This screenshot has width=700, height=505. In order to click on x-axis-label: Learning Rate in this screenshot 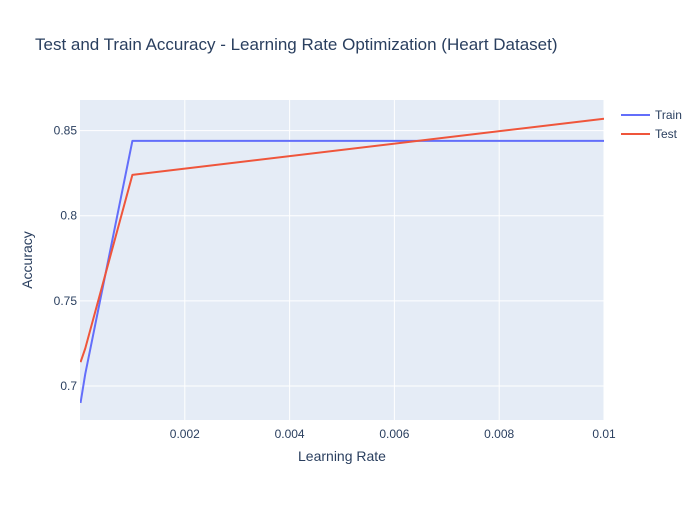, I will do `click(342, 456)`.